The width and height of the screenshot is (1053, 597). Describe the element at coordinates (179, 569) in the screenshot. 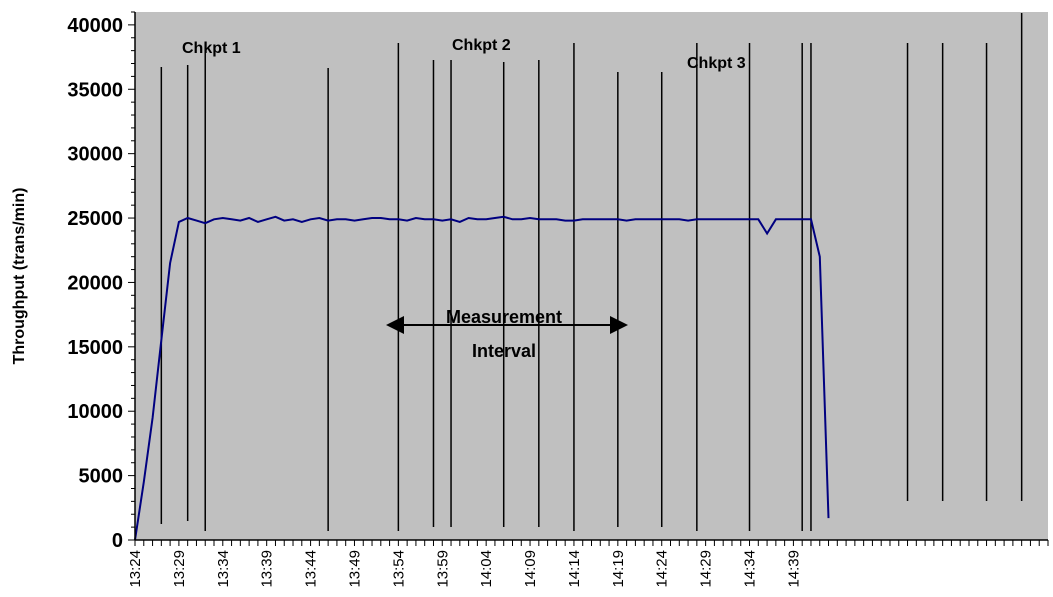

I see `x-tick-label: 13:29` at that location.